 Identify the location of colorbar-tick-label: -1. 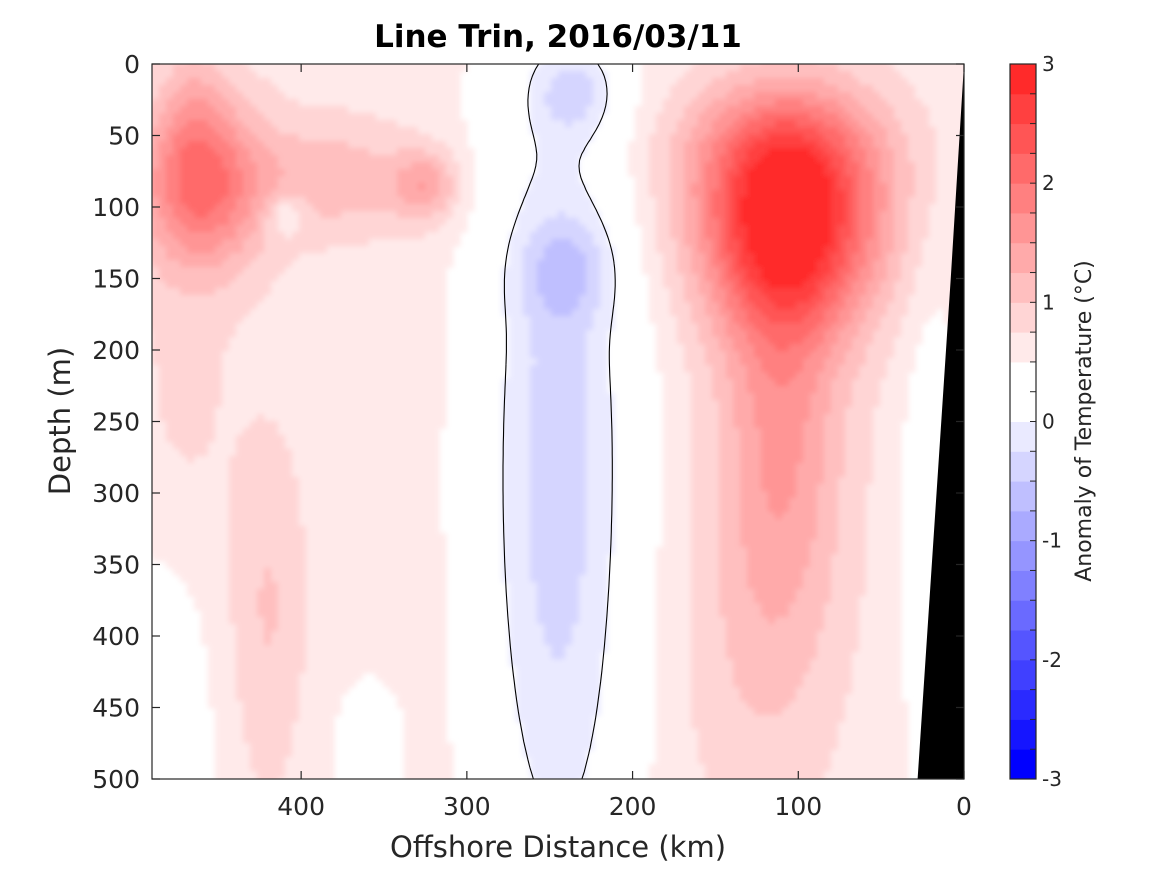
(1052, 541).